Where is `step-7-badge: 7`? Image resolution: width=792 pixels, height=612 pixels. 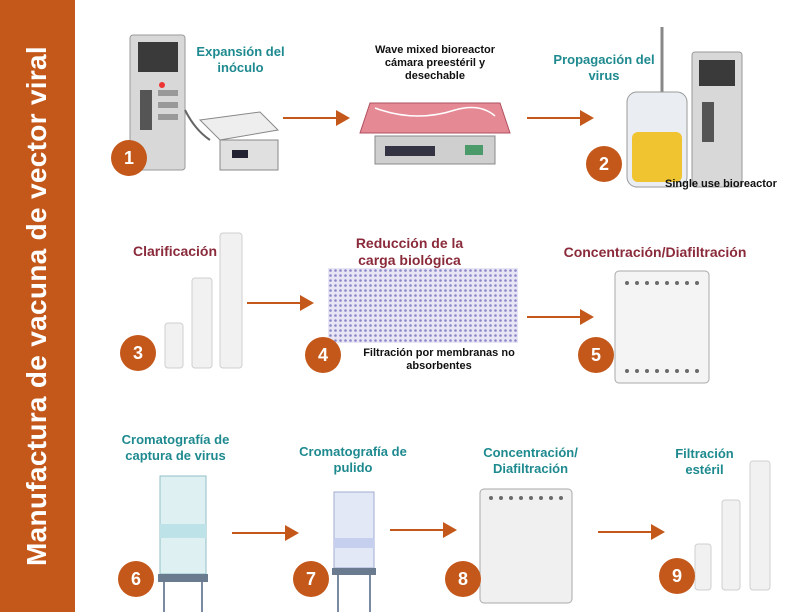 step-7-badge: 7 is located at coordinates (311, 579).